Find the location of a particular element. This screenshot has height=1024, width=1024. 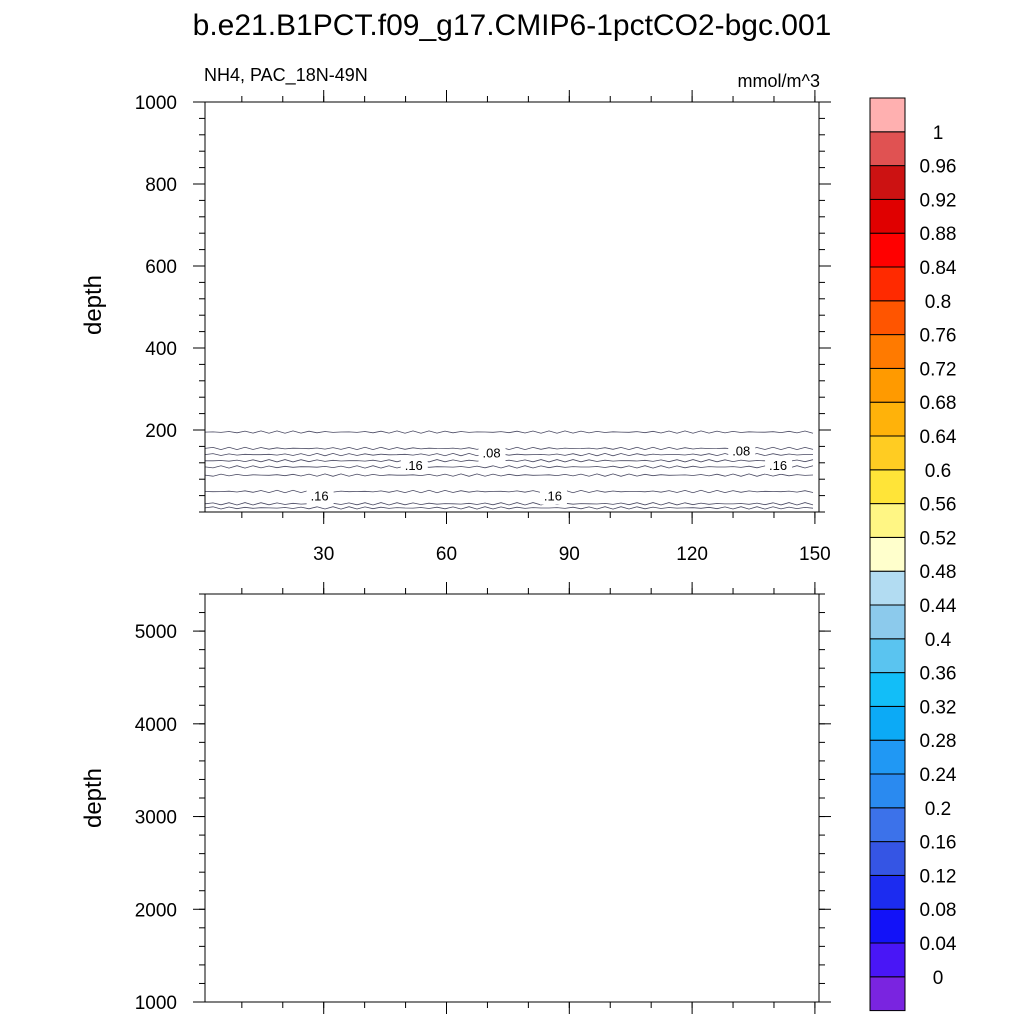

colorbar-label: 0.24 is located at coordinates (938, 775).